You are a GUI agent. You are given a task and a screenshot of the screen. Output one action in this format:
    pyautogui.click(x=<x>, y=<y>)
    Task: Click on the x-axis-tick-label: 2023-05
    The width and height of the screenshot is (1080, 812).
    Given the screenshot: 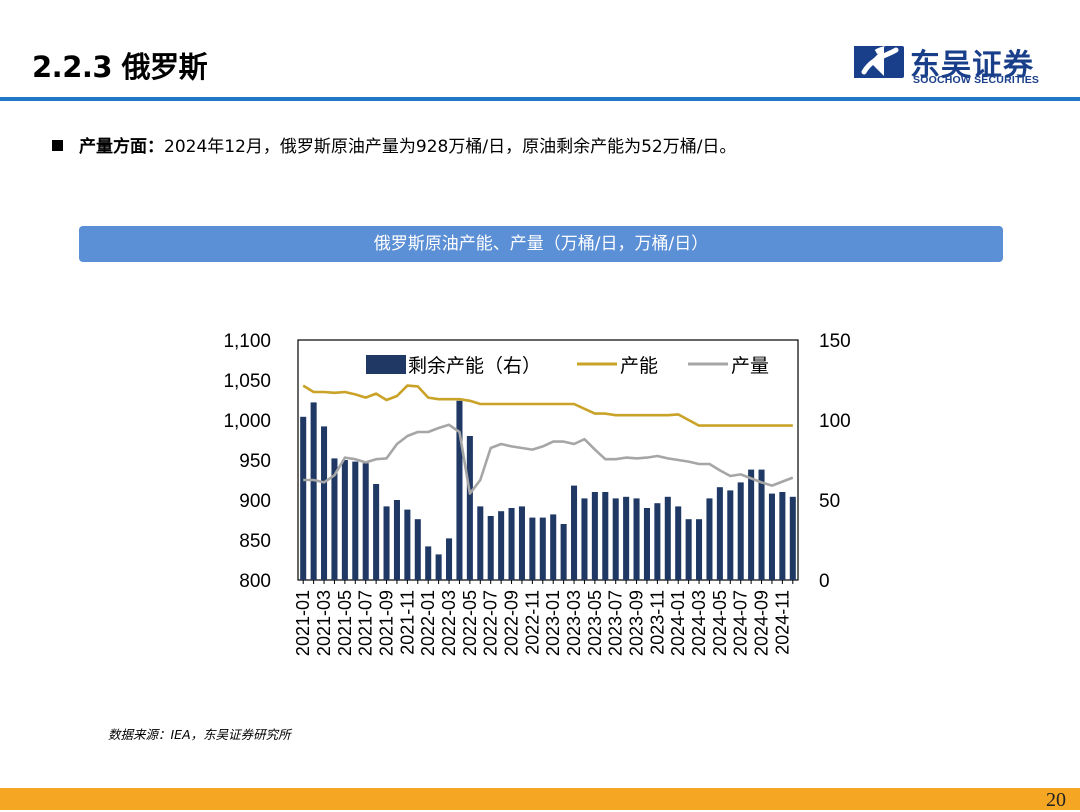 What is the action you would take?
    pyautogui.click(x=595, y=623)
    